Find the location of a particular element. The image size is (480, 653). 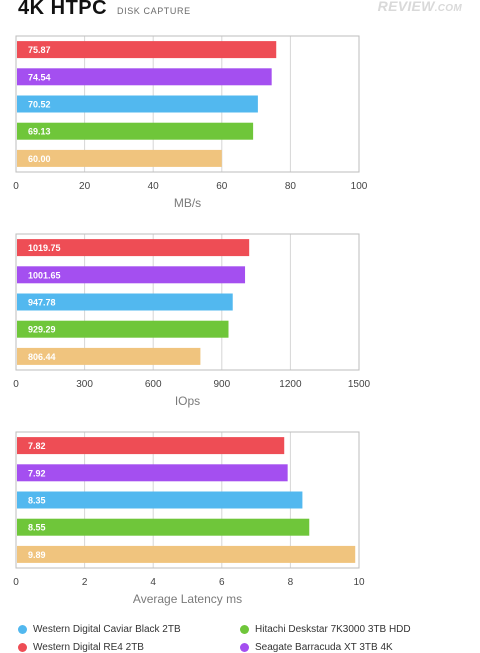

x-axis-title: Average Latency ms is located at coordinates (187, 599).